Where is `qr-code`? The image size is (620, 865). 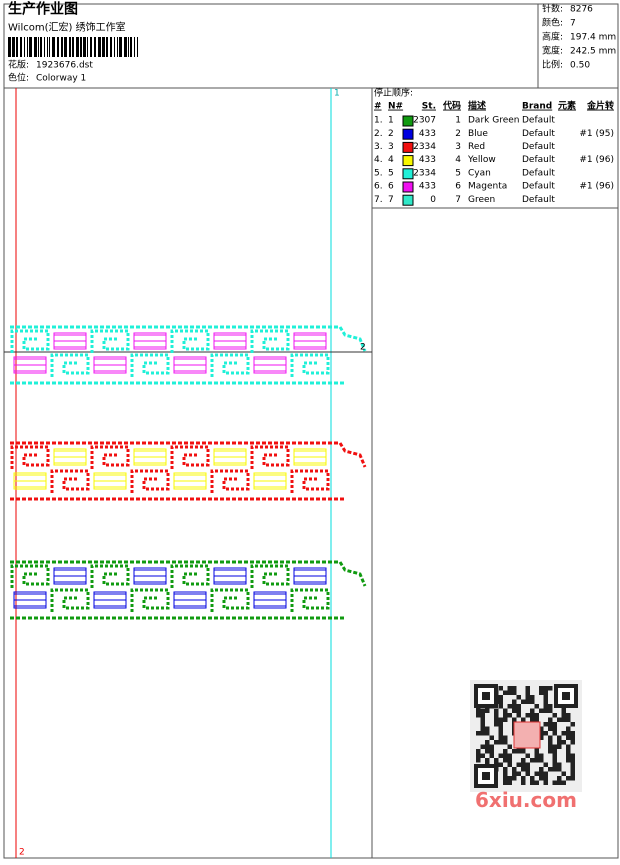
qr-code is located at coordinates (526, 736).